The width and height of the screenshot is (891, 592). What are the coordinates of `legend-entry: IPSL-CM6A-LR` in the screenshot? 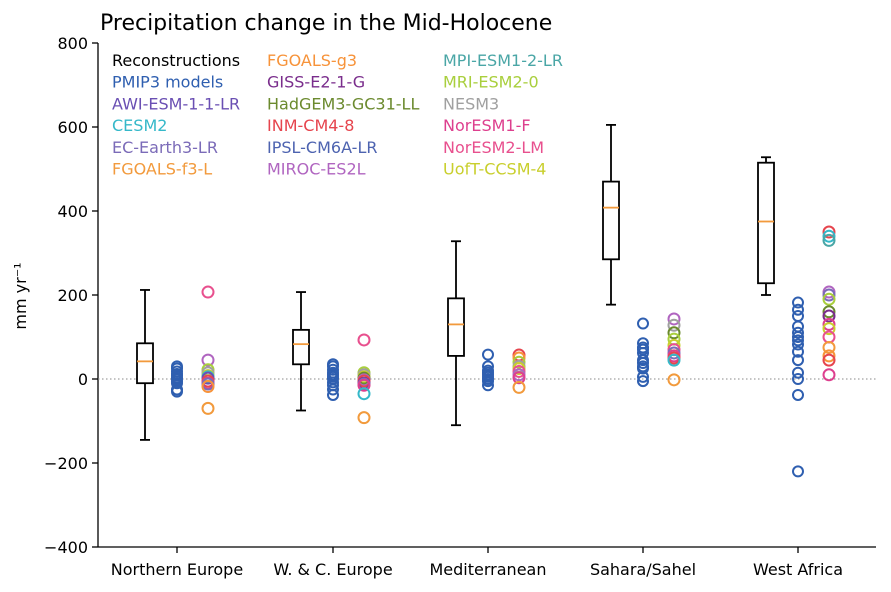 It's located at (322, 147).